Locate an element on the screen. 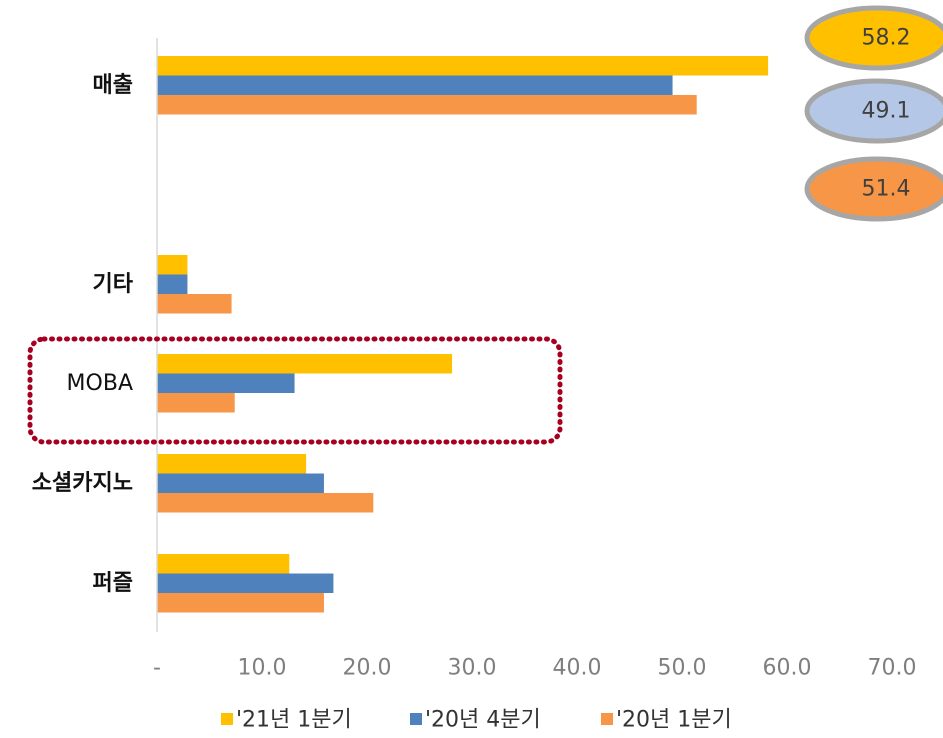 The width and height of the screenshot is (943, 738). x-tick-label-30.0: 30.0 is located at coordinates (472, 668).